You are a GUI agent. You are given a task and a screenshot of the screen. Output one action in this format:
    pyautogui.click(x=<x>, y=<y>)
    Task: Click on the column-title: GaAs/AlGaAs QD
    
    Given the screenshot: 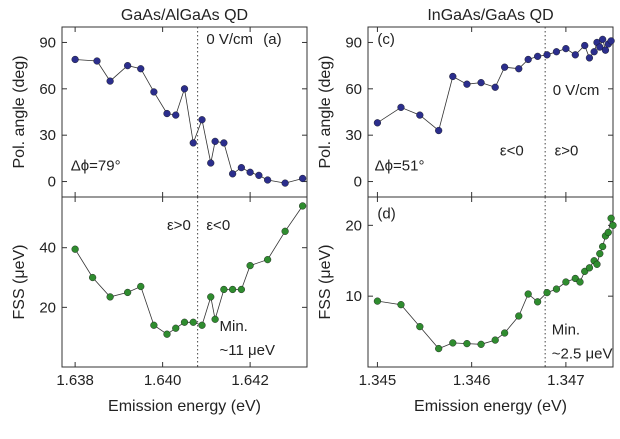 What is the action you would take?
    pyautogui.click(x=184, y=15)
    